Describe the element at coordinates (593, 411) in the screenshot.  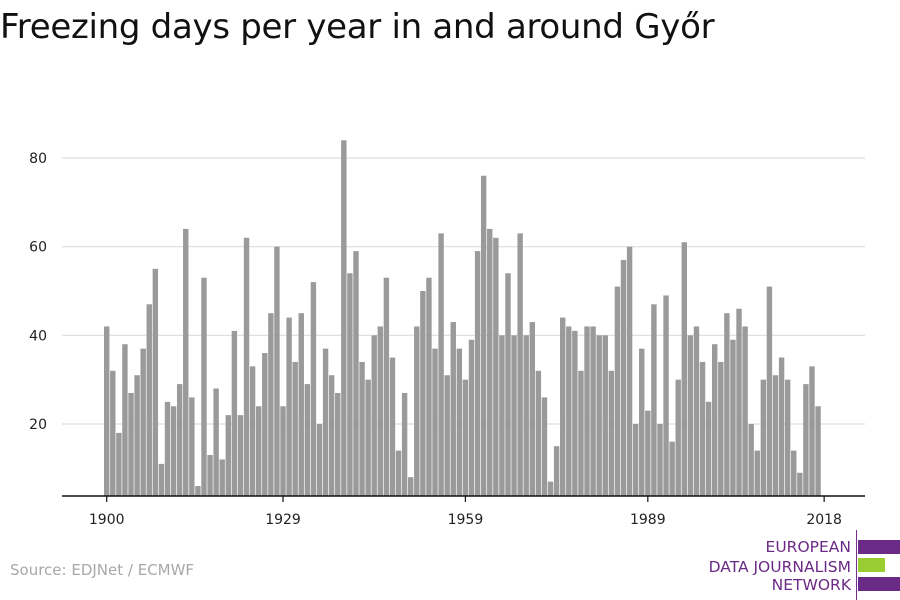
I see `bar-1980` at that location.